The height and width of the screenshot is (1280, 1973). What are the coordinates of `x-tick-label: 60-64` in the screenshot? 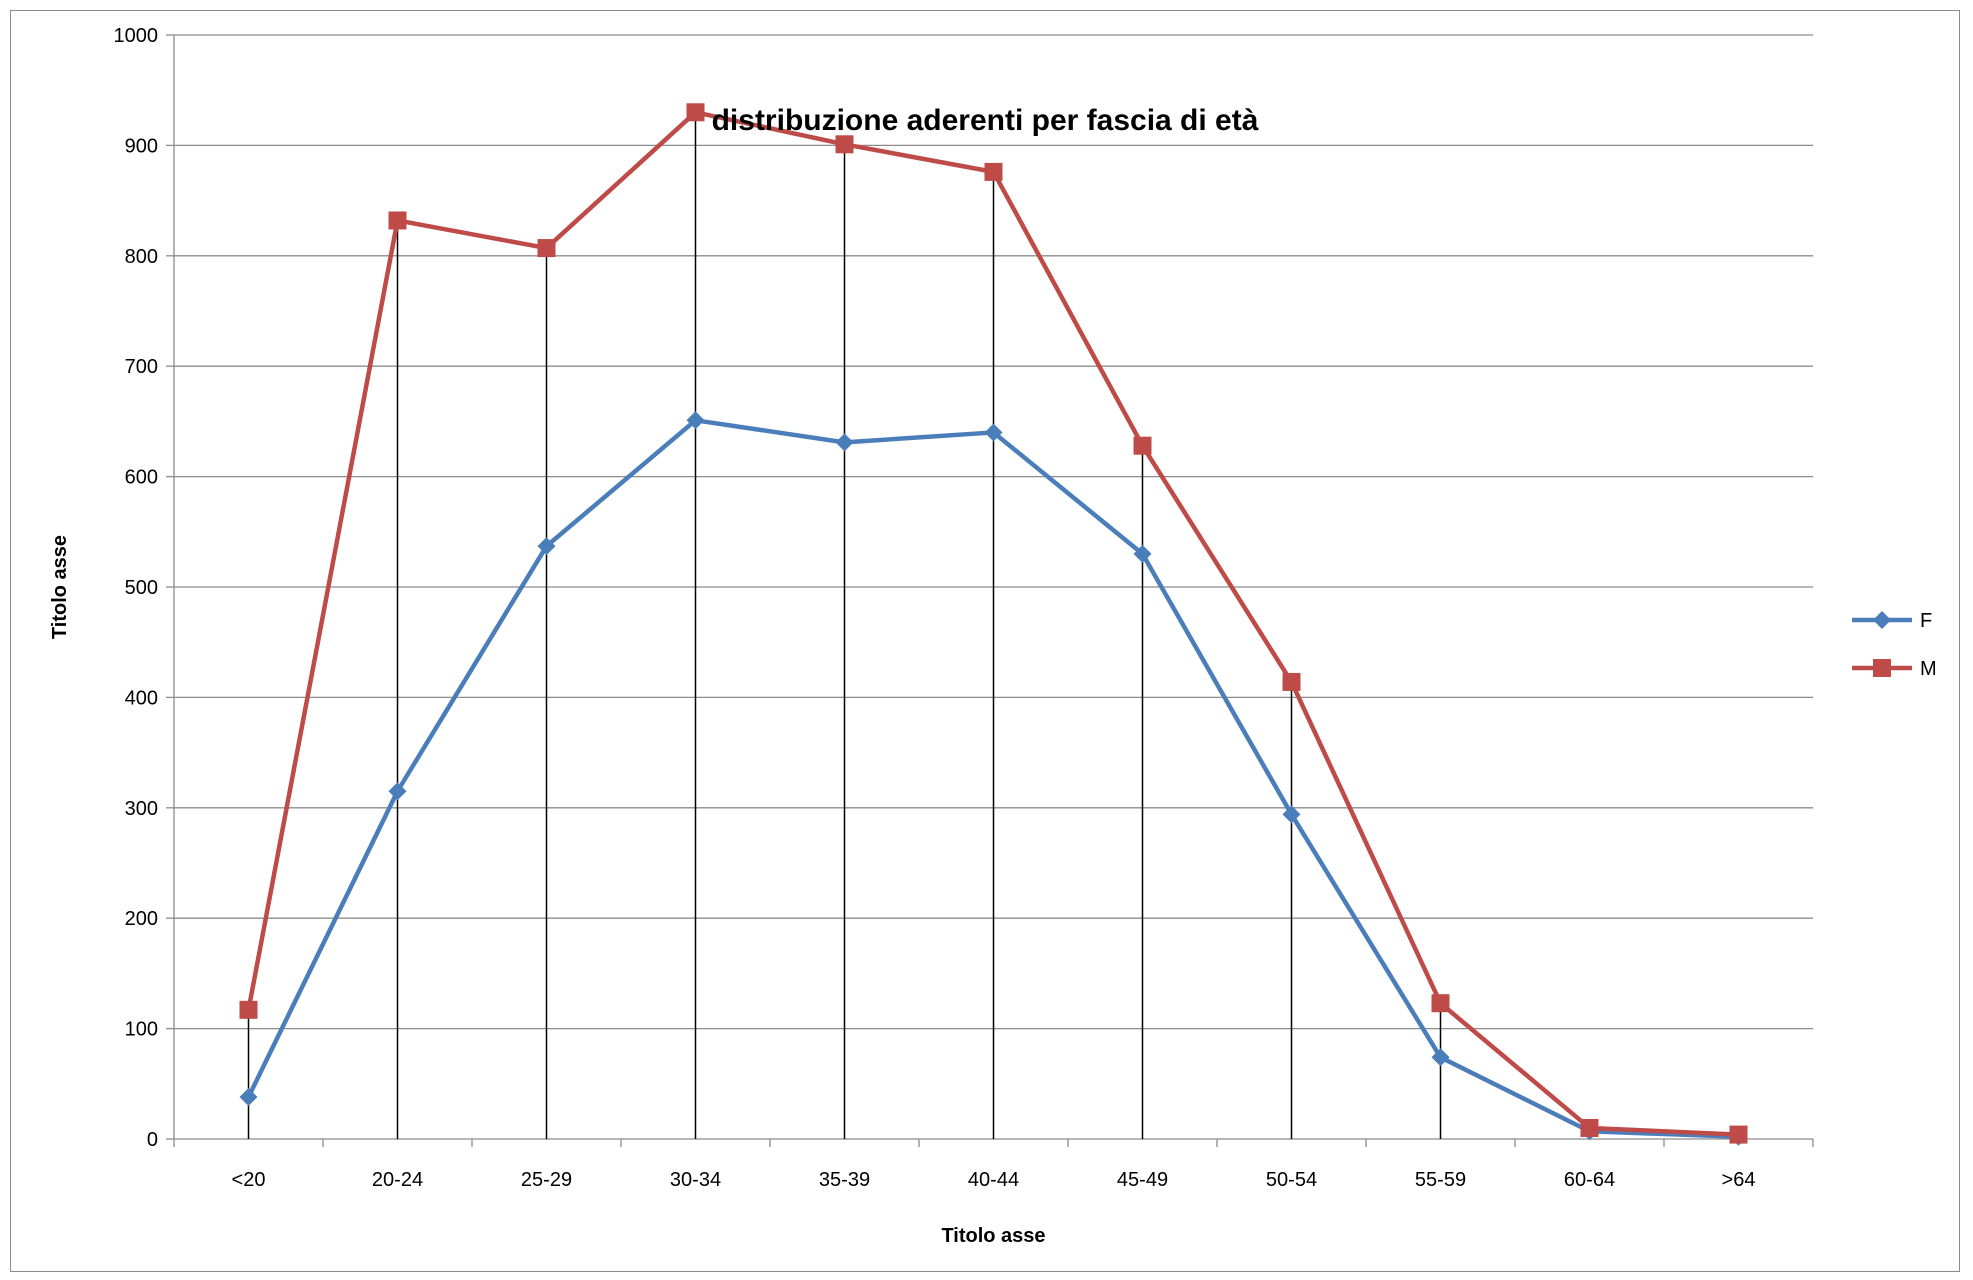 It's located at (1589, 1180).